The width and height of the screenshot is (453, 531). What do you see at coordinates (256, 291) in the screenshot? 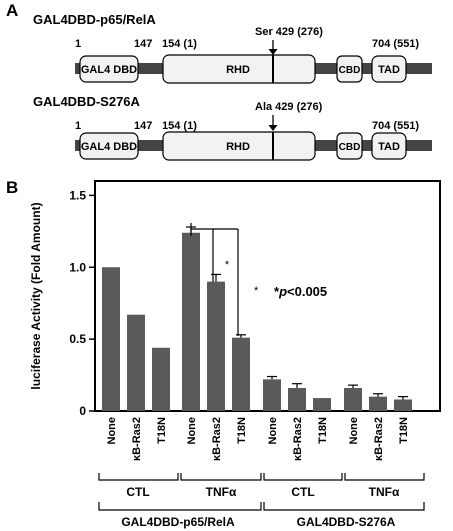
I see `significance-marker-2: *` at bounding box center [256, 291].